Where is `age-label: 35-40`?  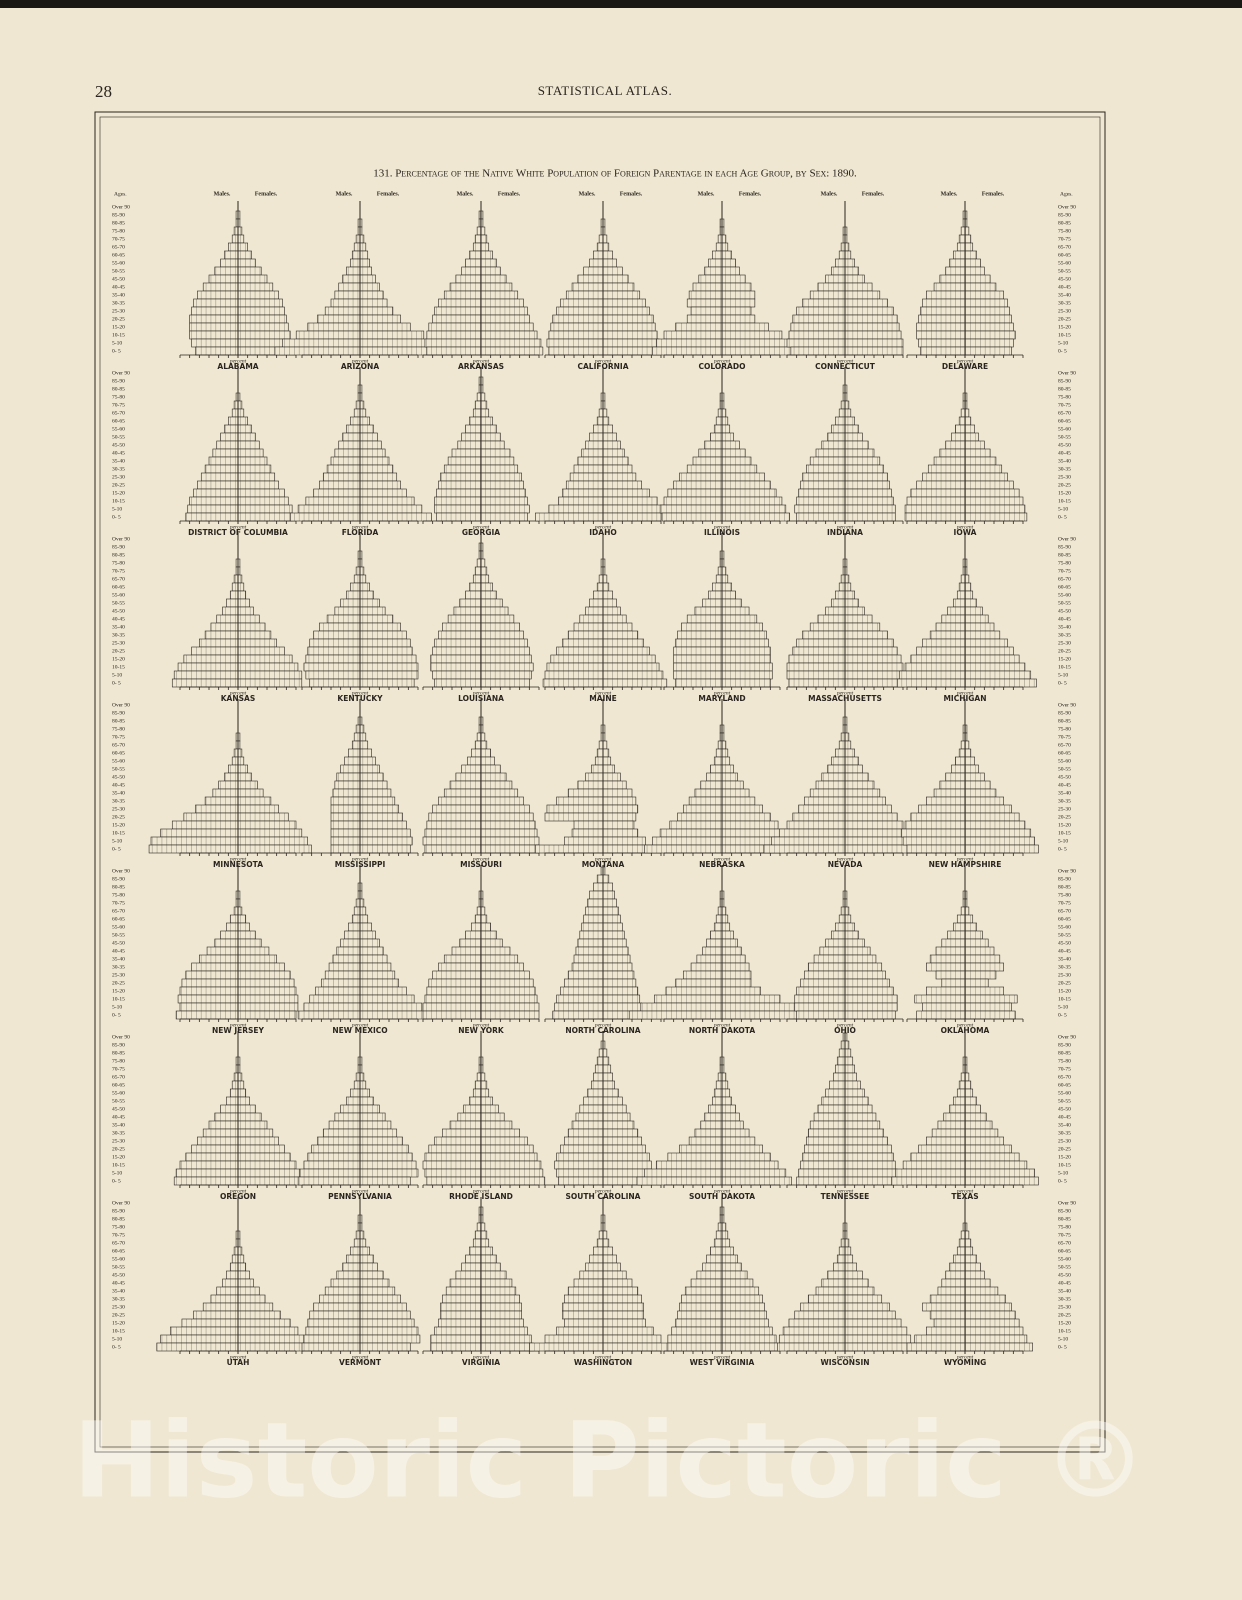
age-label: 35-40 is located at coordinates (1064, 461).